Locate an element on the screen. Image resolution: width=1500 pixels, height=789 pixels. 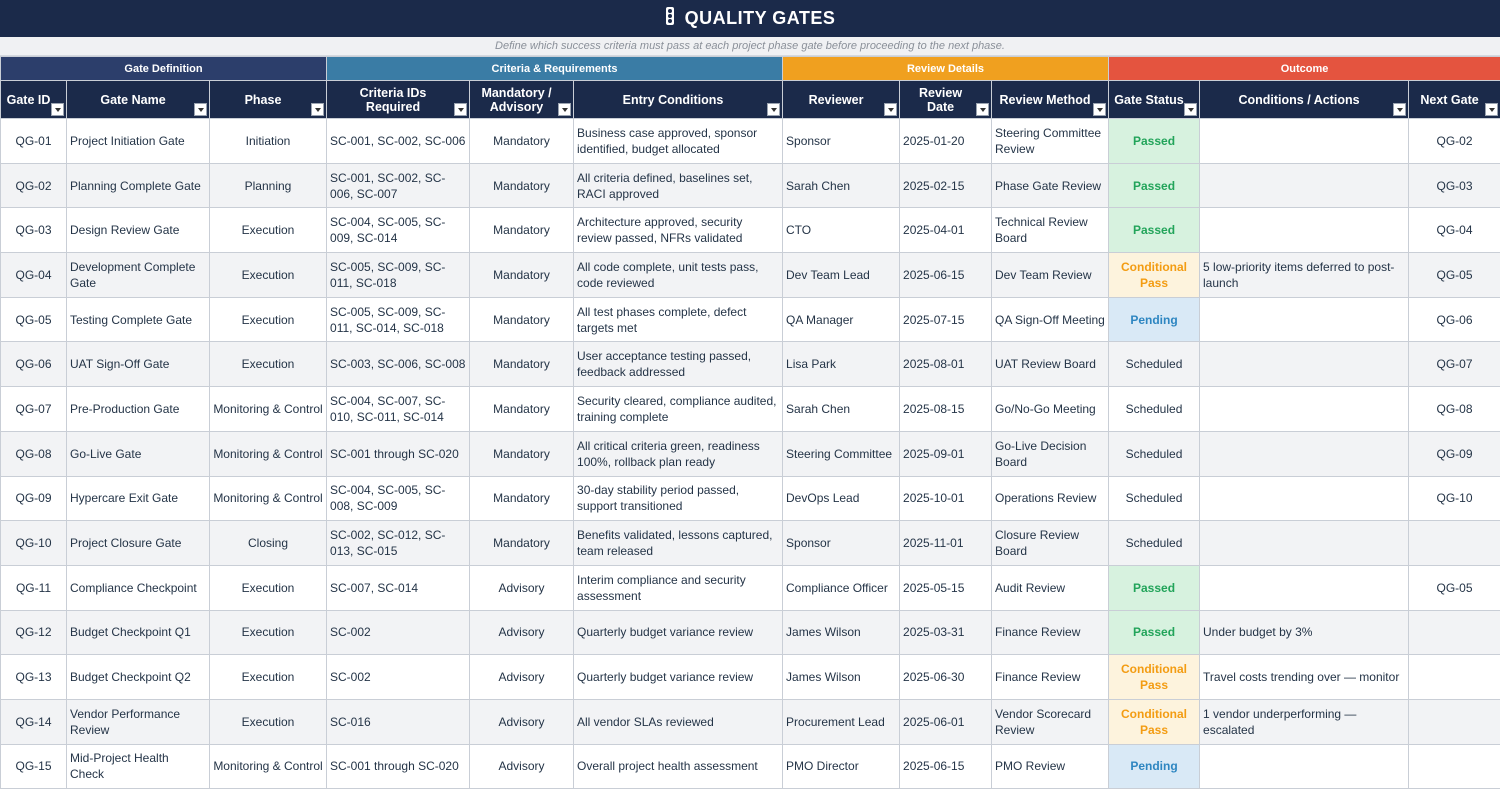
cell-conditions-actions: Travel costs trending over — monitor is located at coordinates (1304, 677).